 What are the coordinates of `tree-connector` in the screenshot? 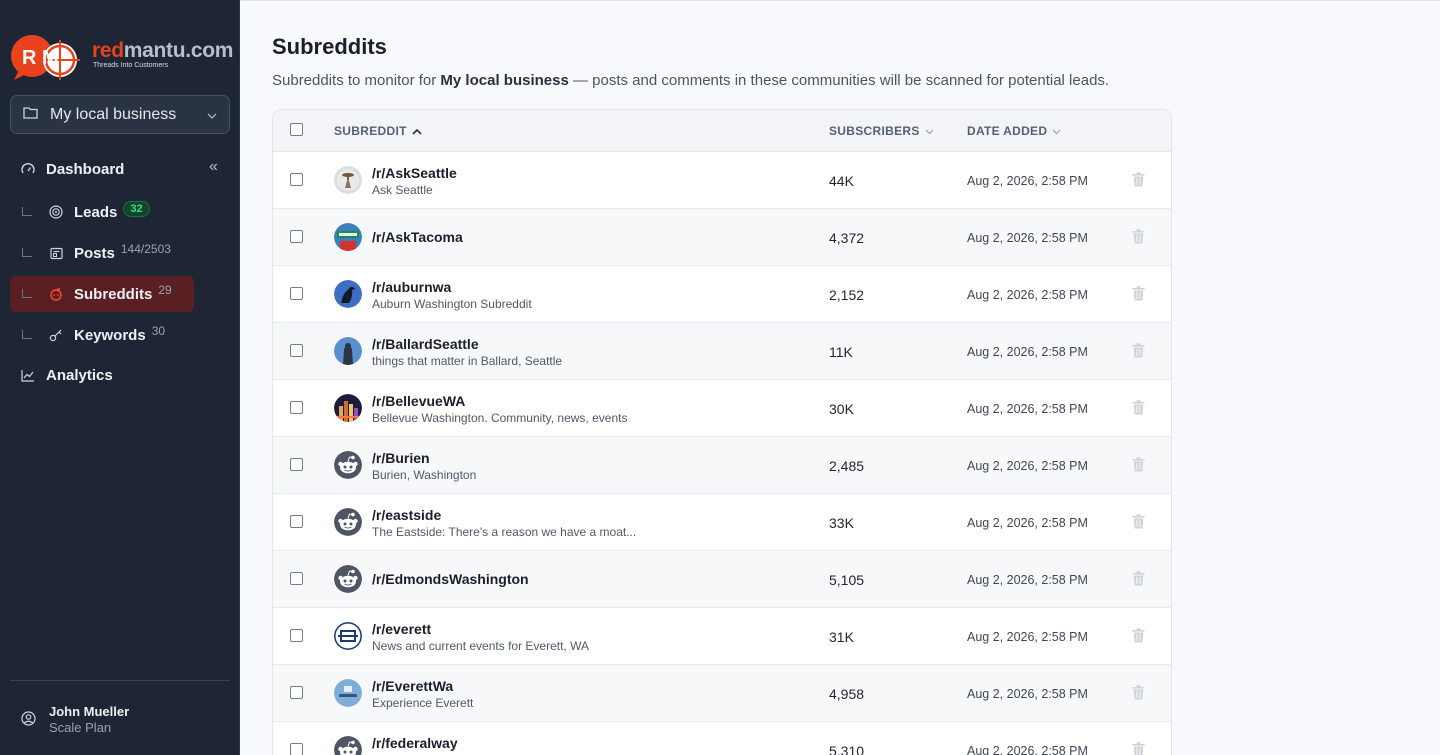 It's located at (27, 252).